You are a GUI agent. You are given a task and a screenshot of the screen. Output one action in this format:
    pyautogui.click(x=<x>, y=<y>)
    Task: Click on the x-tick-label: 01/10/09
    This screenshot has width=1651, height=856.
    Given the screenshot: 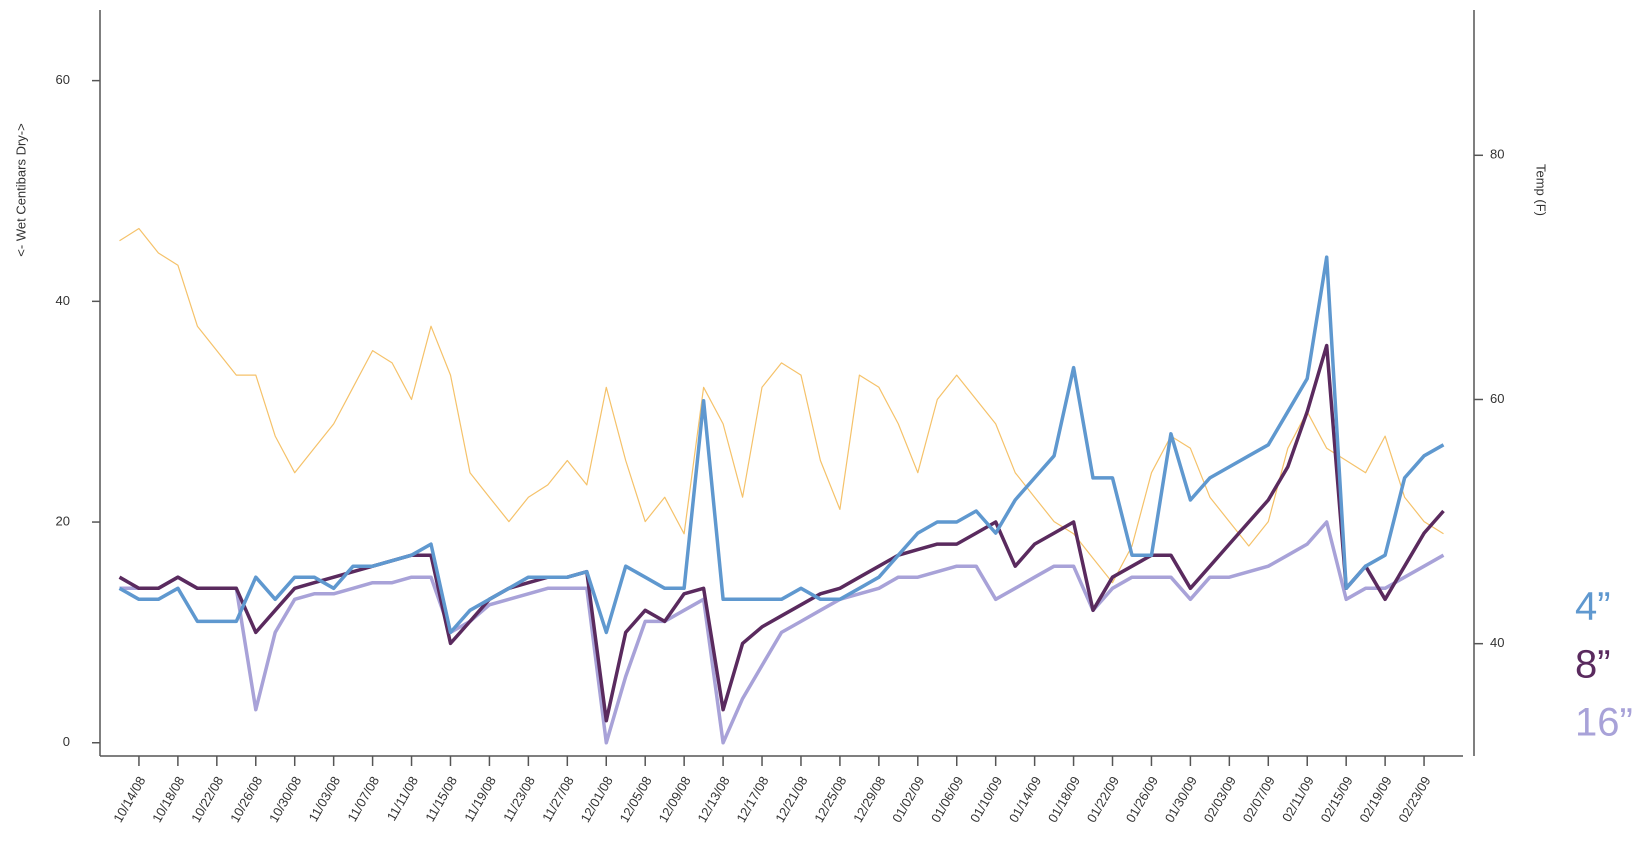 What is the action you would take?
    pyautogui.click(x=986, y=799)
    